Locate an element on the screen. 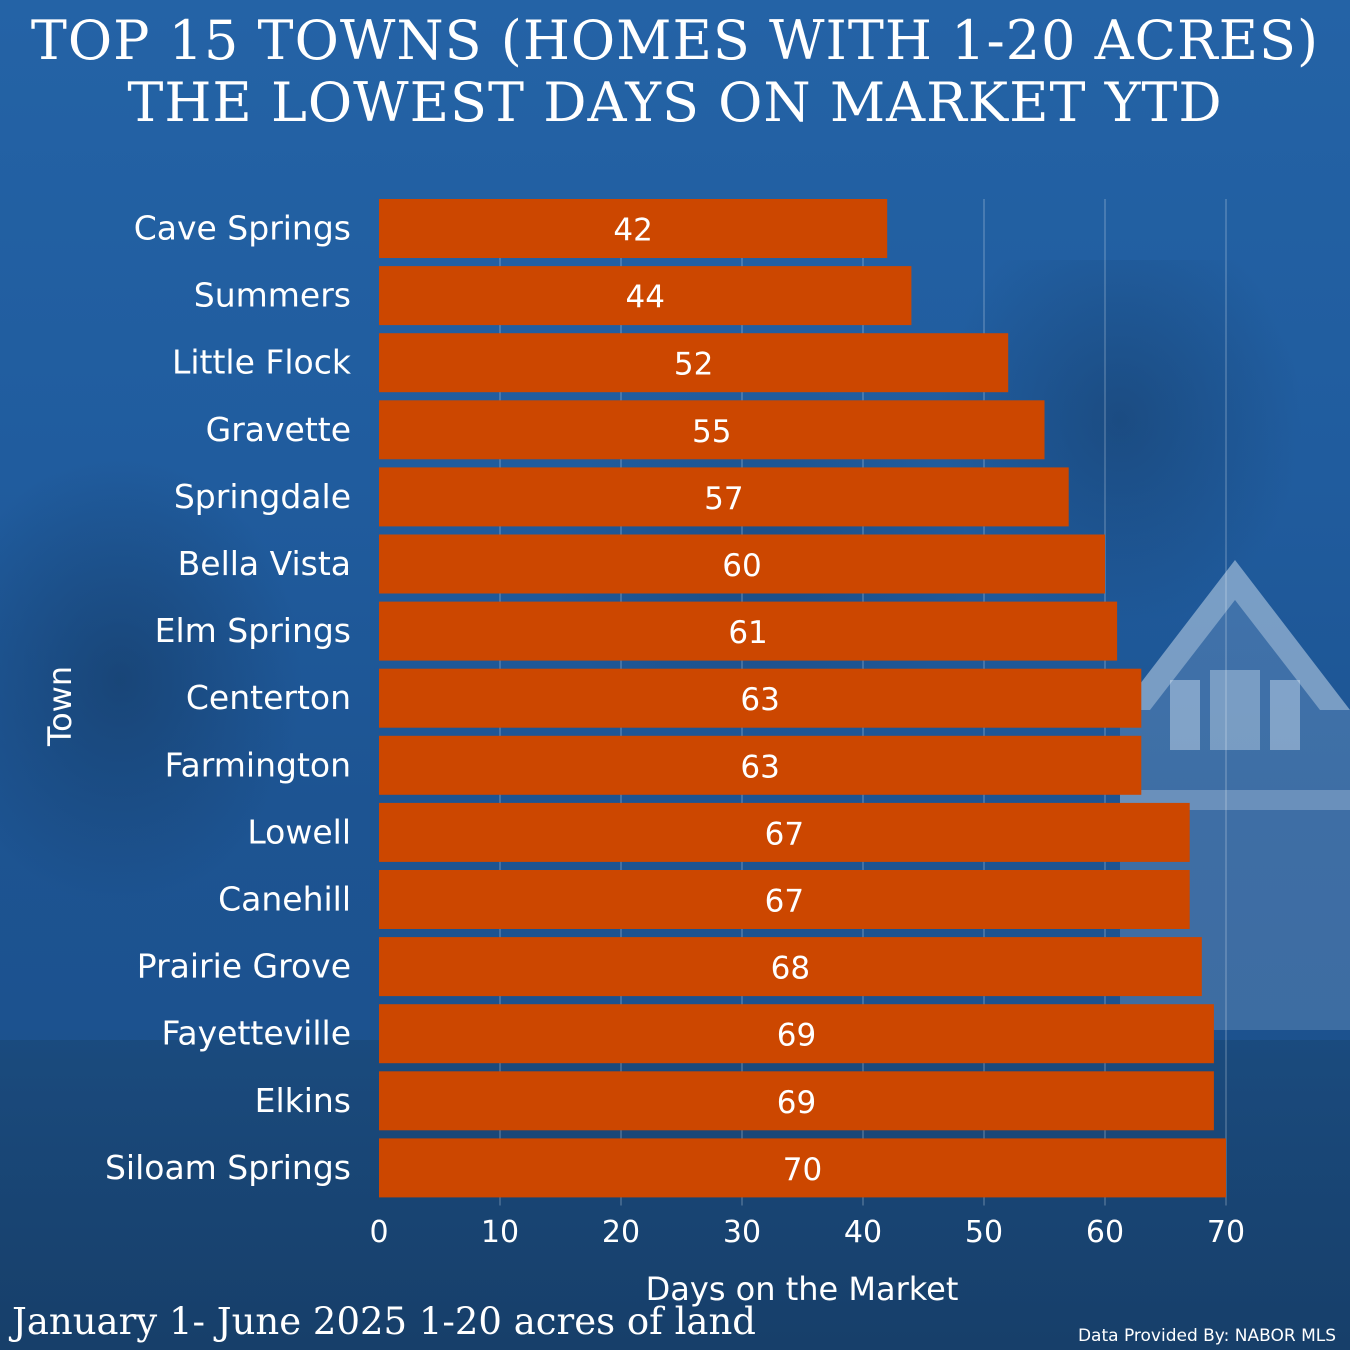 This screenshot has width=1350, height=1350. x-tick-30: 30 is located at coordinates (742, 1232).